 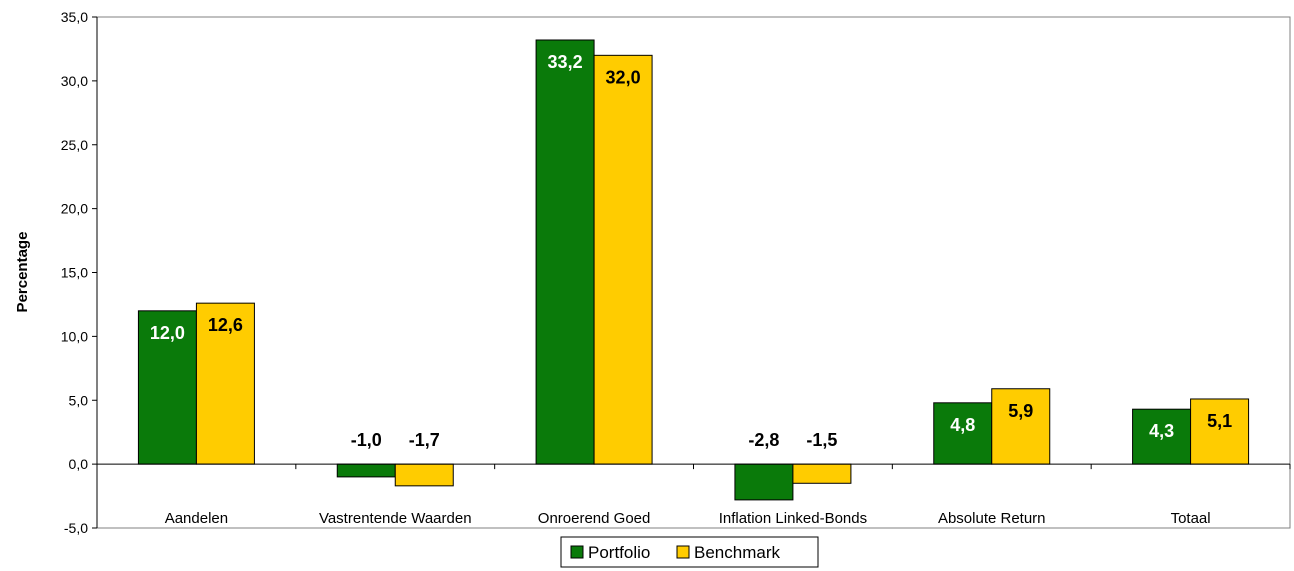 I want to click on data-label: 33,2, so click(x=565, y=62).